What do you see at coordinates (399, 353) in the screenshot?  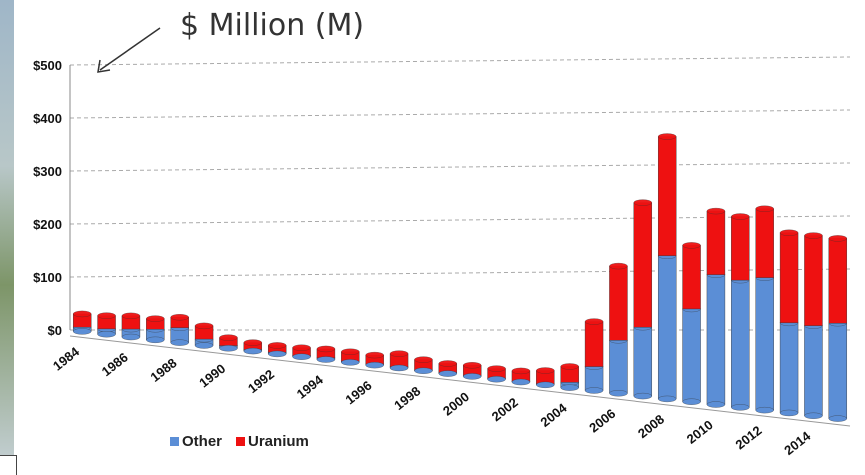 I see `bar-cap-uranium-1997` at bounding box center [399, 353].